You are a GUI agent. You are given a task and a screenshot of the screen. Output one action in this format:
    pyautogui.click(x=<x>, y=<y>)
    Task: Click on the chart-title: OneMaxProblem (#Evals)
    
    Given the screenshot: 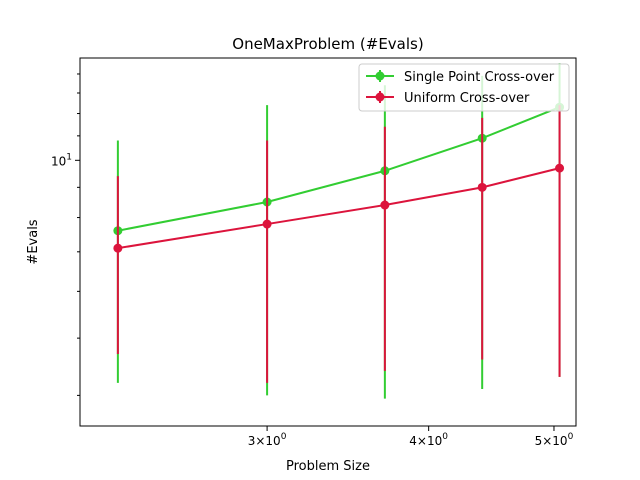 What is the action you would take?
    pyautogui.click(x=327, y=44)
    